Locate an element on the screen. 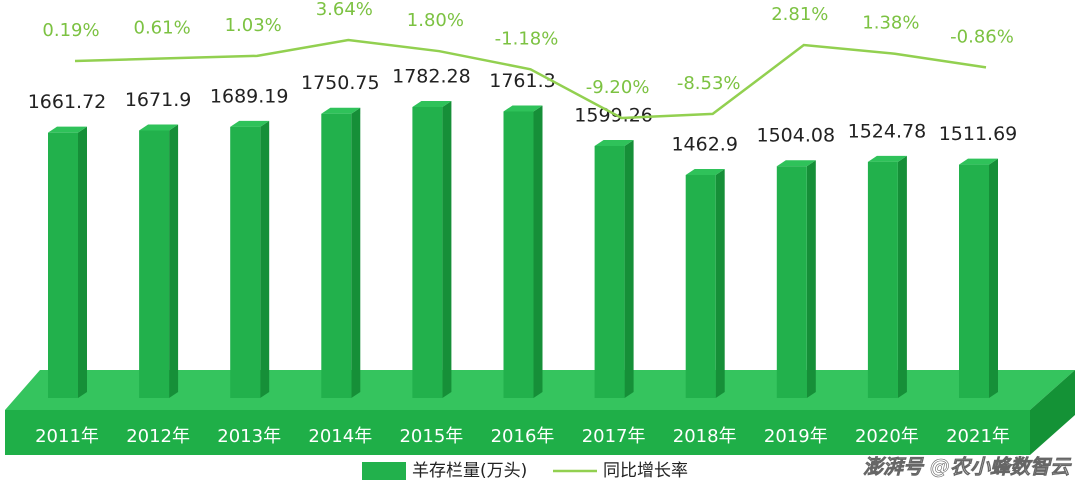 Image resolution: width=1080 pixels, height=489 pixels. data-label: 1689.19 is located at coordinates (249, 96).